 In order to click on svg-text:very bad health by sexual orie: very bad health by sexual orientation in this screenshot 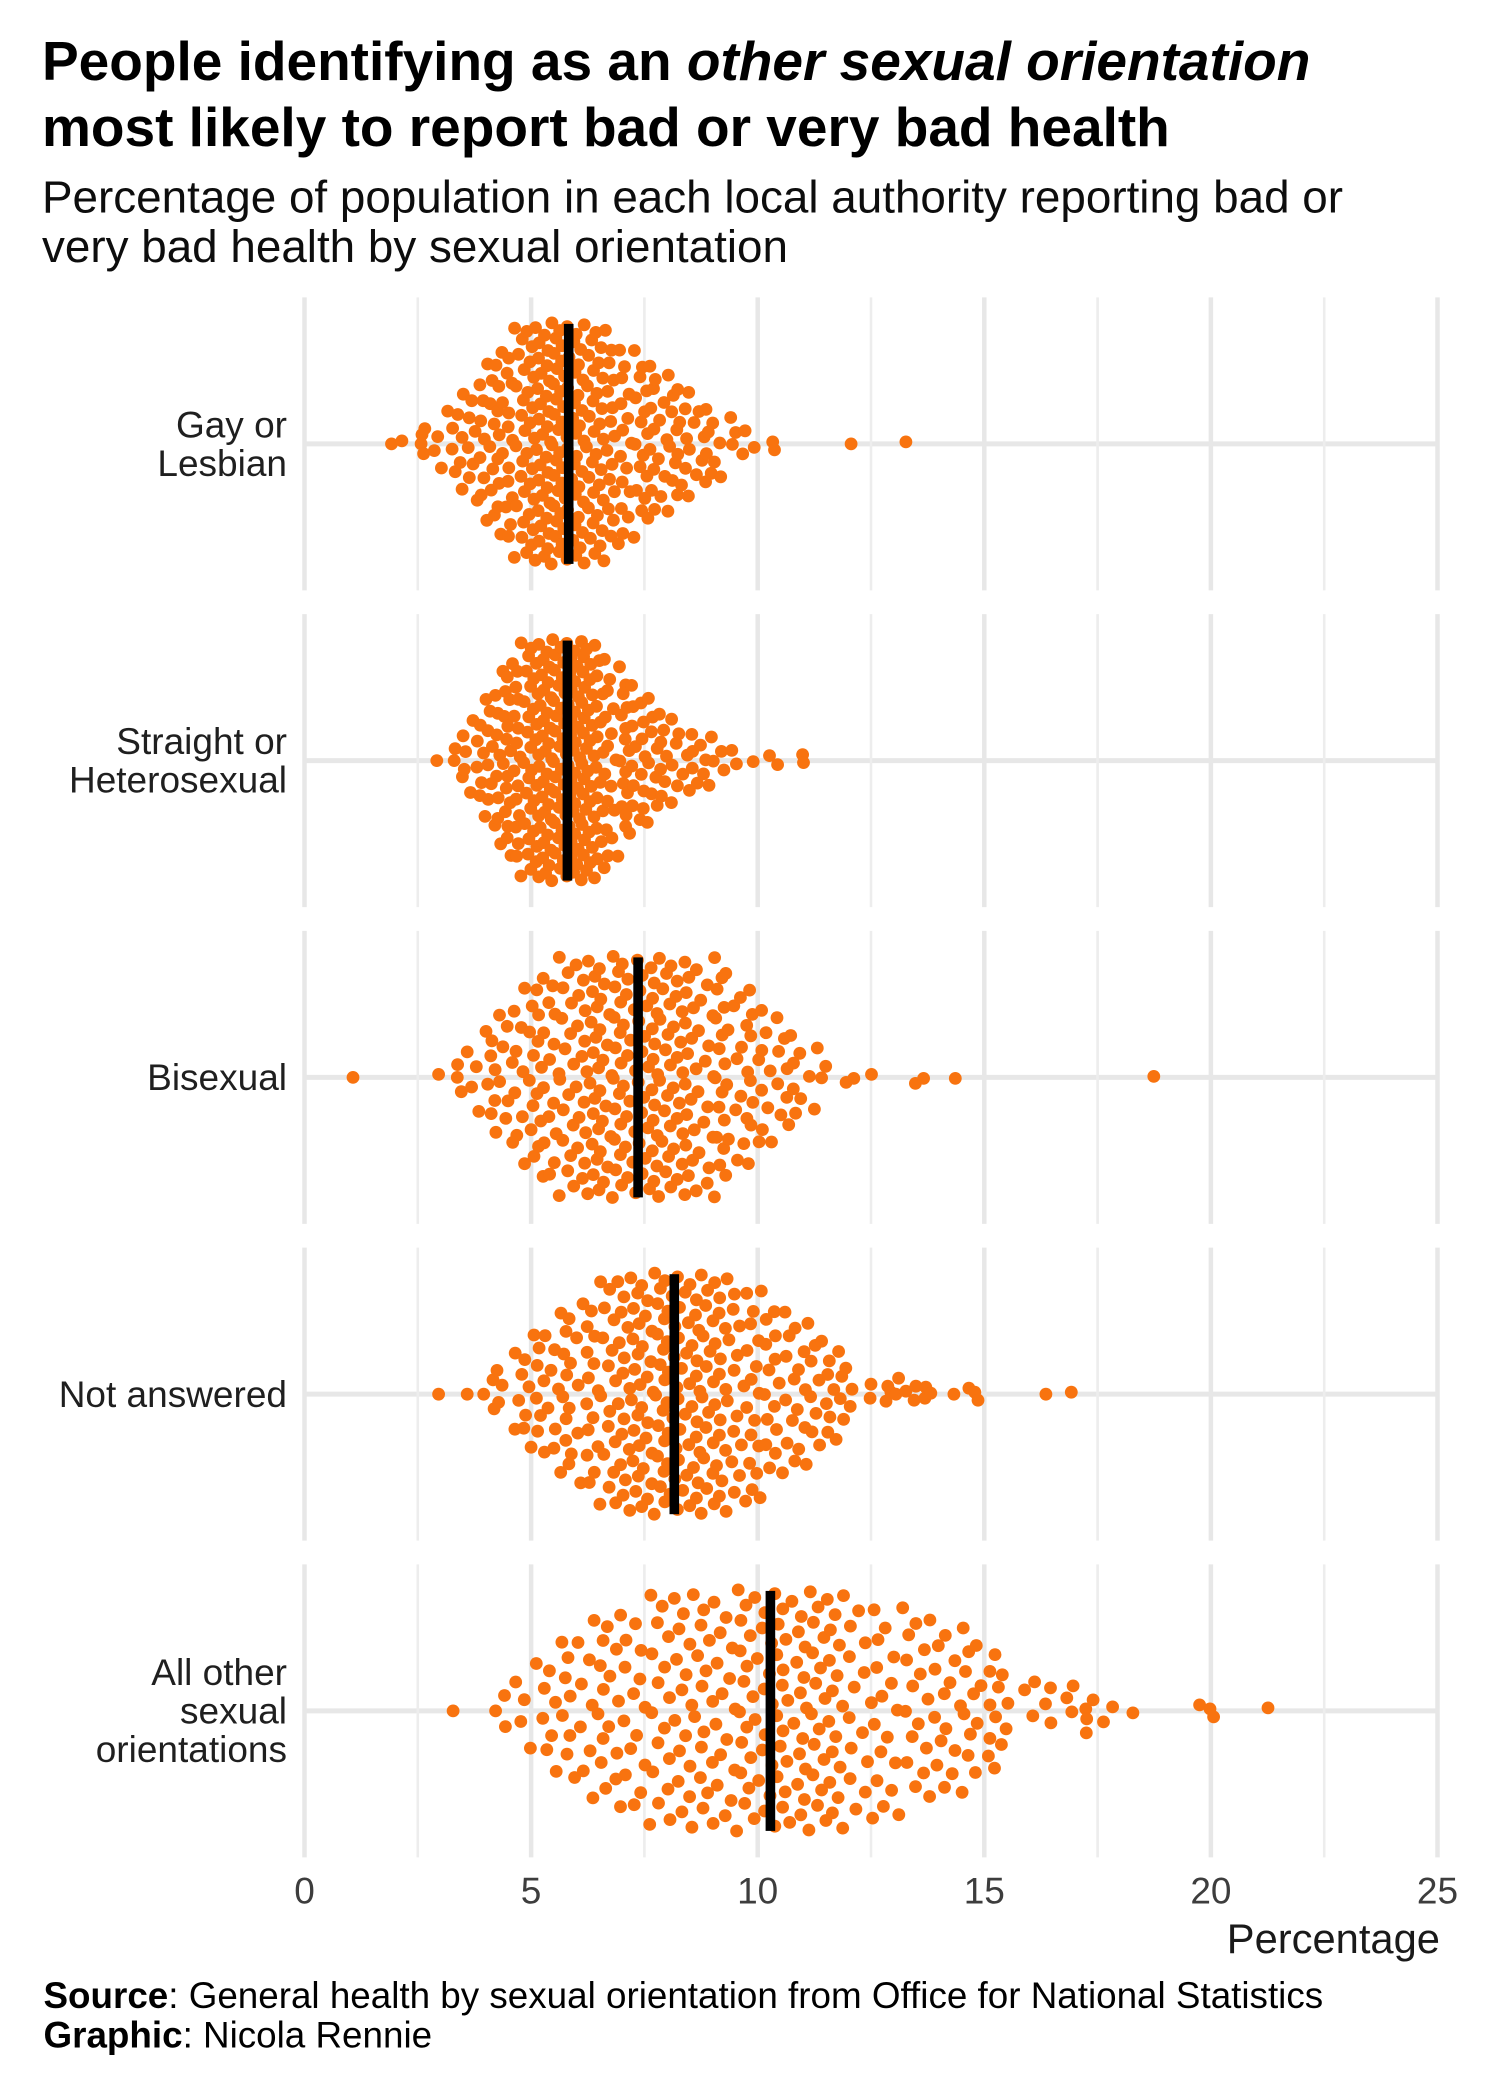, I will do `click(415, 246)`.